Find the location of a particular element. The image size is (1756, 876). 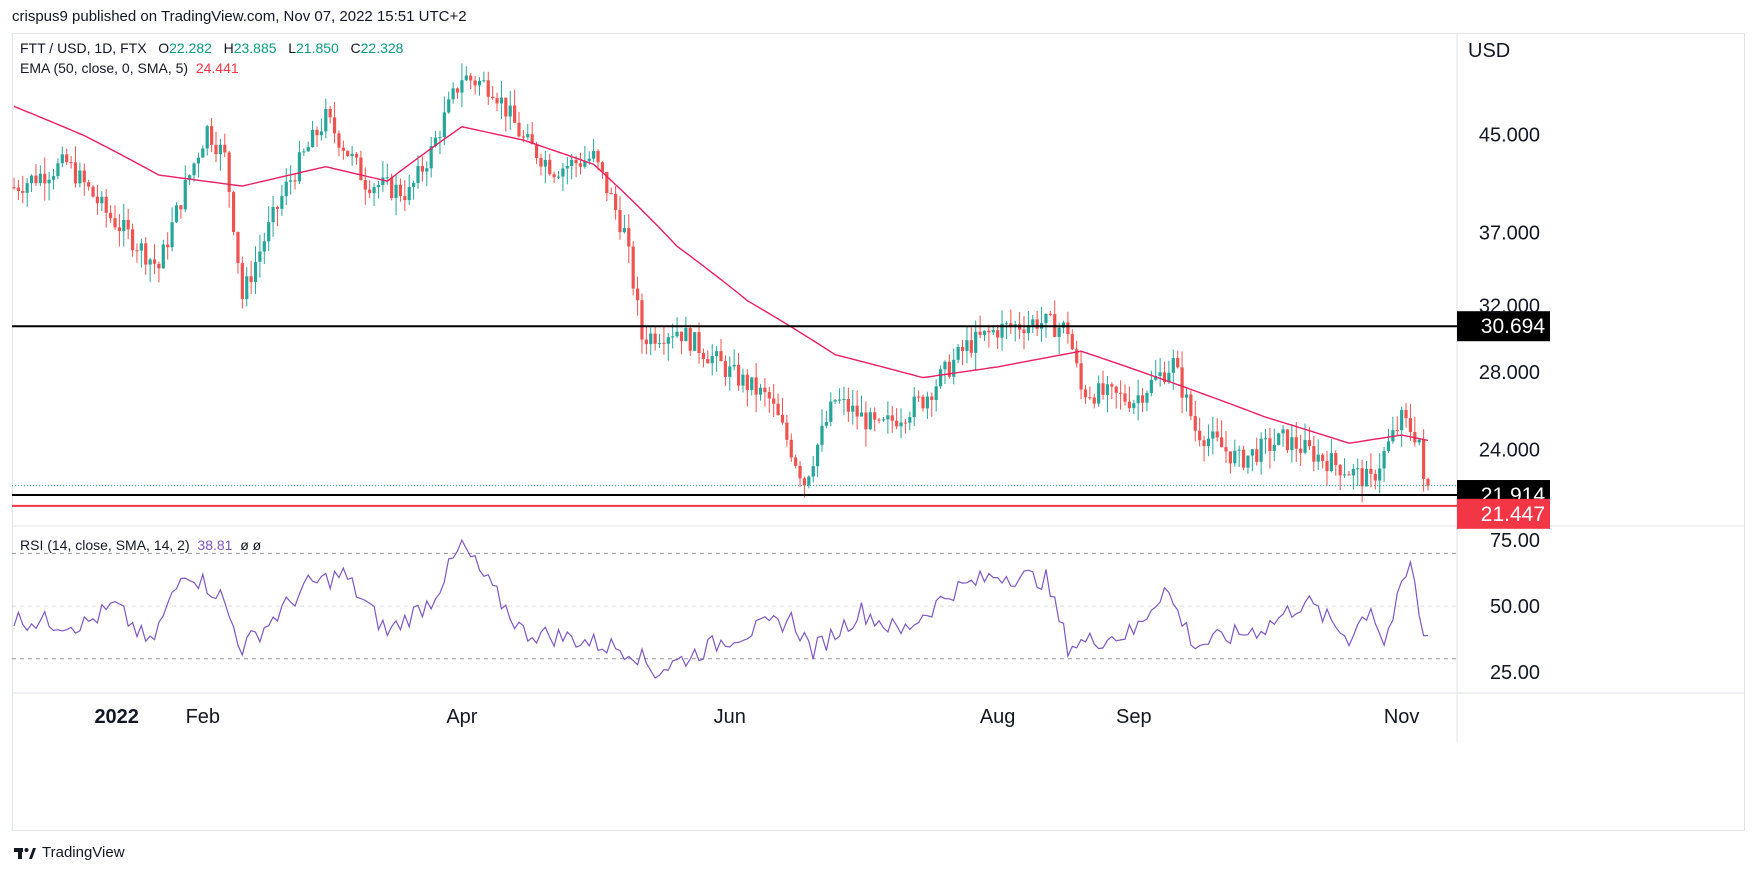

symbol-label: FTT / USD, 1D, FTX is located at coordinates (83, 48).